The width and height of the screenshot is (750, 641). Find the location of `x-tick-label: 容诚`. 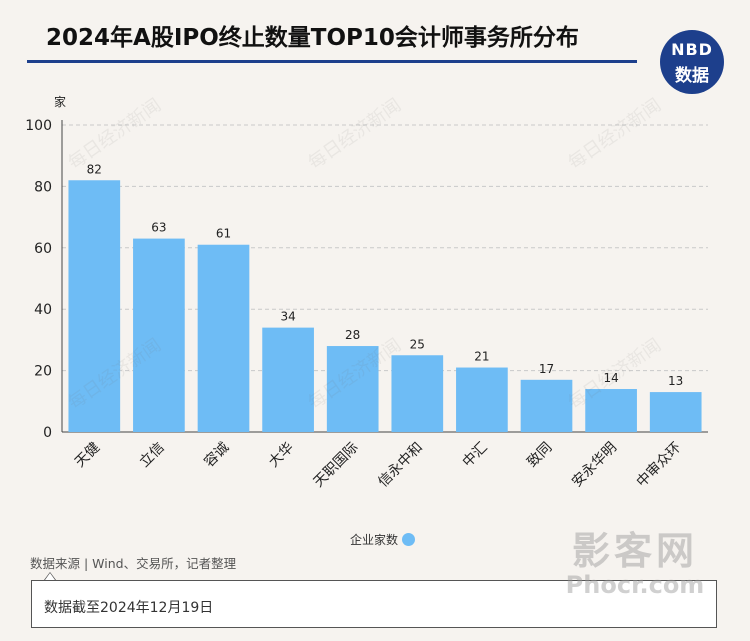

x-tick-label: 容诚 is located at coordinates (217, 455).